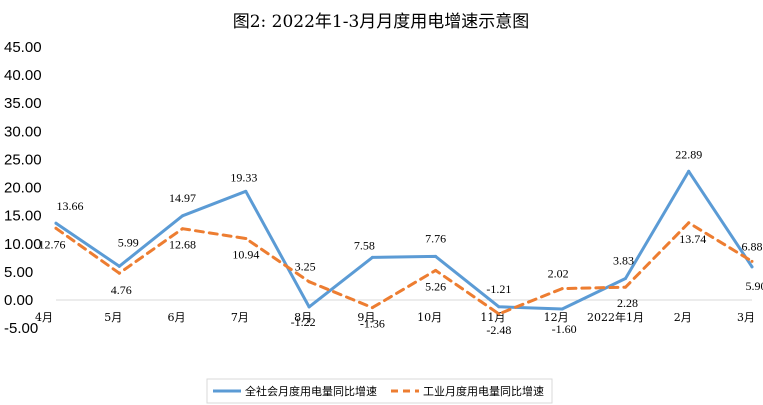 The width and height of the screenshot is (763, 405). What do you see at coordinates (311, 391) in the screenshot?
I see `legend-label: 全社会月度用电量同比增速` at bounding box center [311, 391].